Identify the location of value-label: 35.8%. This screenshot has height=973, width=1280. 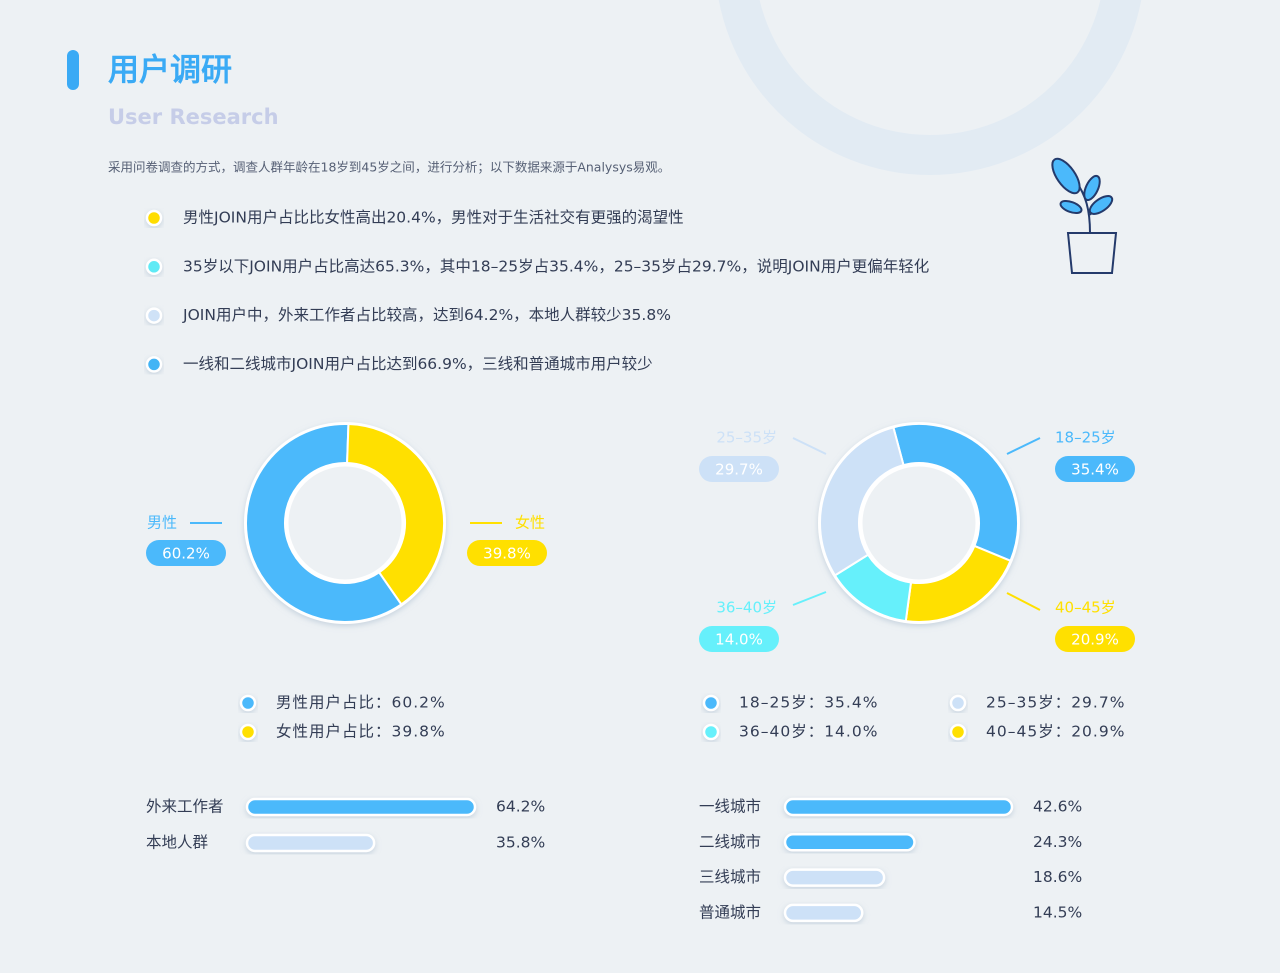
(520, 843).